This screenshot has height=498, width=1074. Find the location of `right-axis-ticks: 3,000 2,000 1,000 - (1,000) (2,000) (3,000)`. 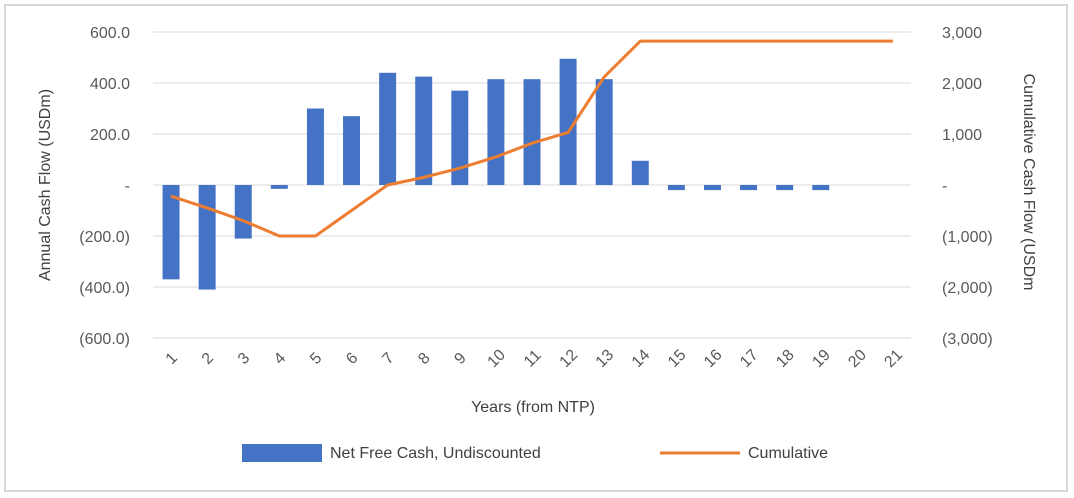

right-axis-ticks: 3,000 2,000 1,000 - (1,000) (2,000) (3,000) is located at coordinates (967, 186).